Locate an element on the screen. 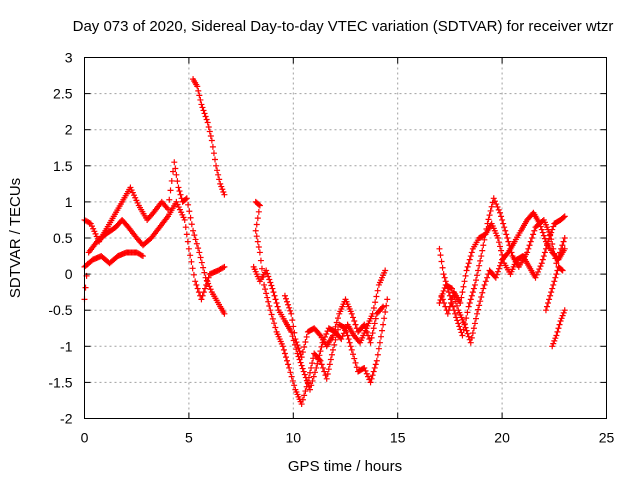 The height and width of the screenshot is (480, 640). y-axis-label: SDTVAR / TECUs is located at coordinates (15, 238).